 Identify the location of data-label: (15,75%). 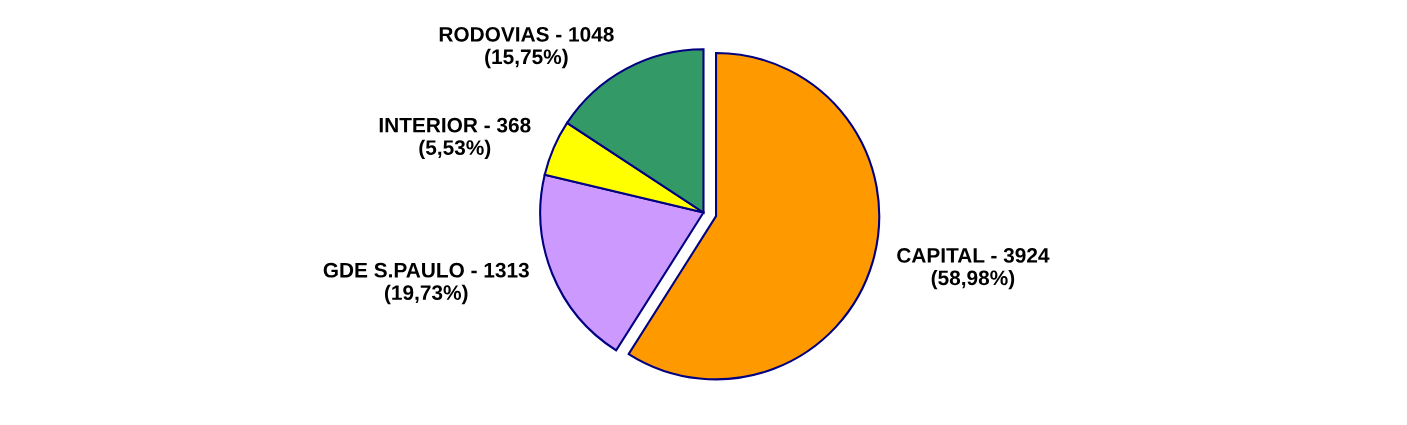
(526, 58).